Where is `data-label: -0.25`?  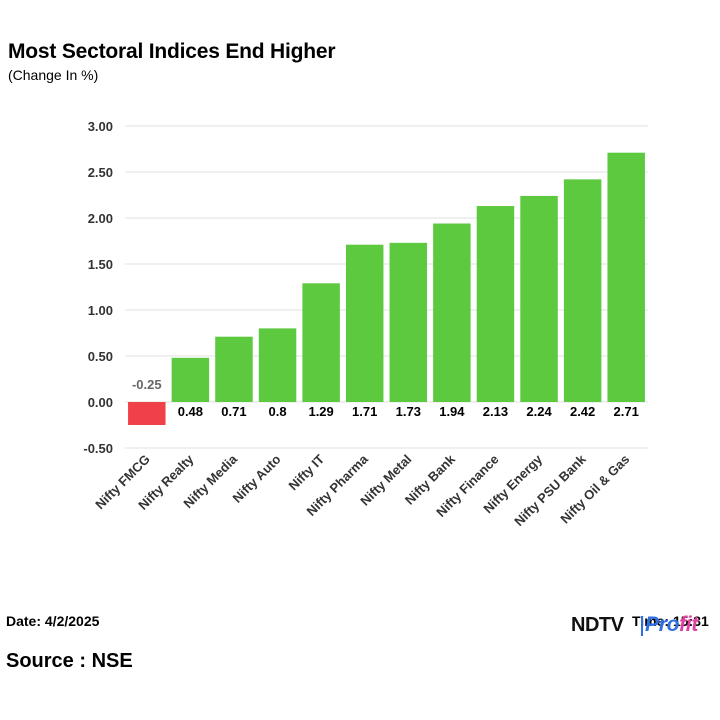
data-label: -0.25 is located at coordinates (147, 384).